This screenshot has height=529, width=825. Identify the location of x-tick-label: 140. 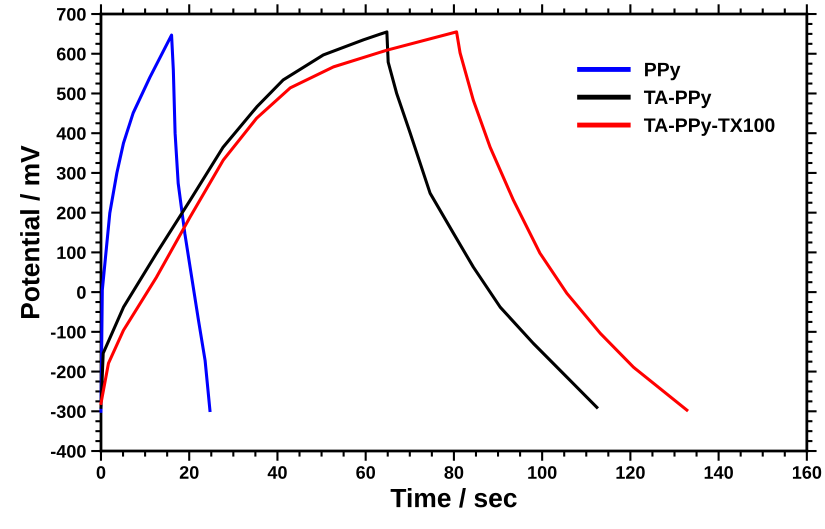
(718, 472).